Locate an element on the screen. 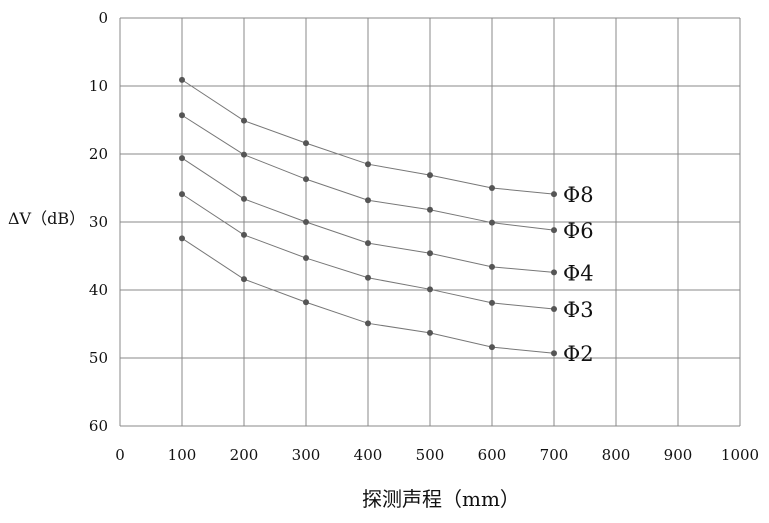  series-label: Φ8 is located at coordinates (578, 195).